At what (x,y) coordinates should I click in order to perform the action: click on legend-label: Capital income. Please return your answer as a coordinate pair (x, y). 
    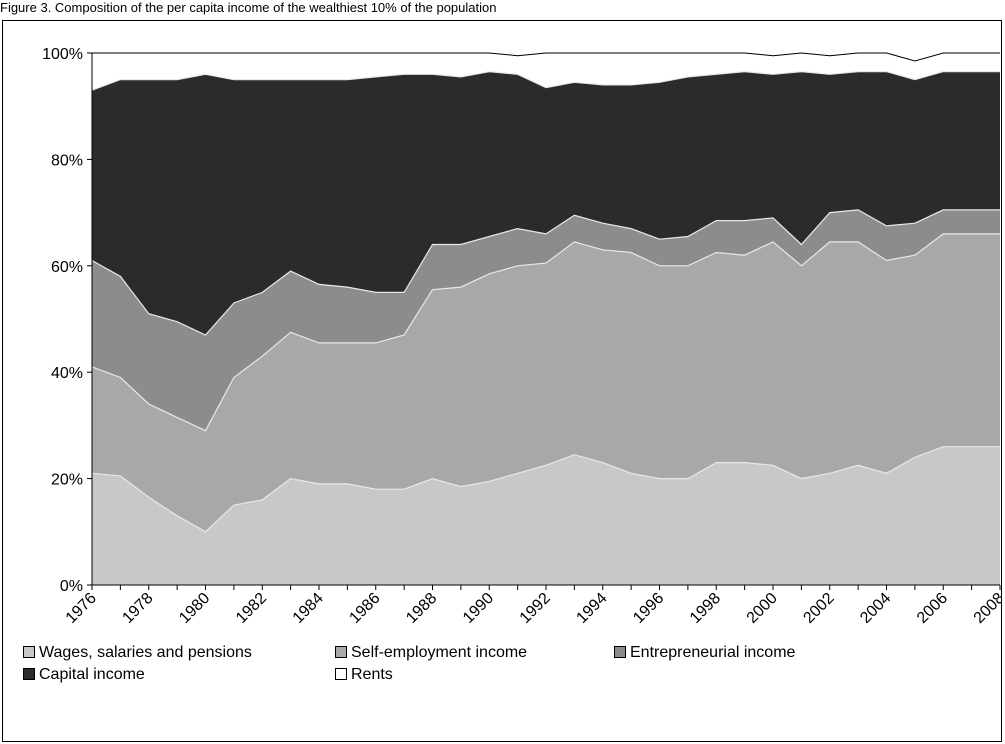
    Looking at the image, I should click on (92, 674).